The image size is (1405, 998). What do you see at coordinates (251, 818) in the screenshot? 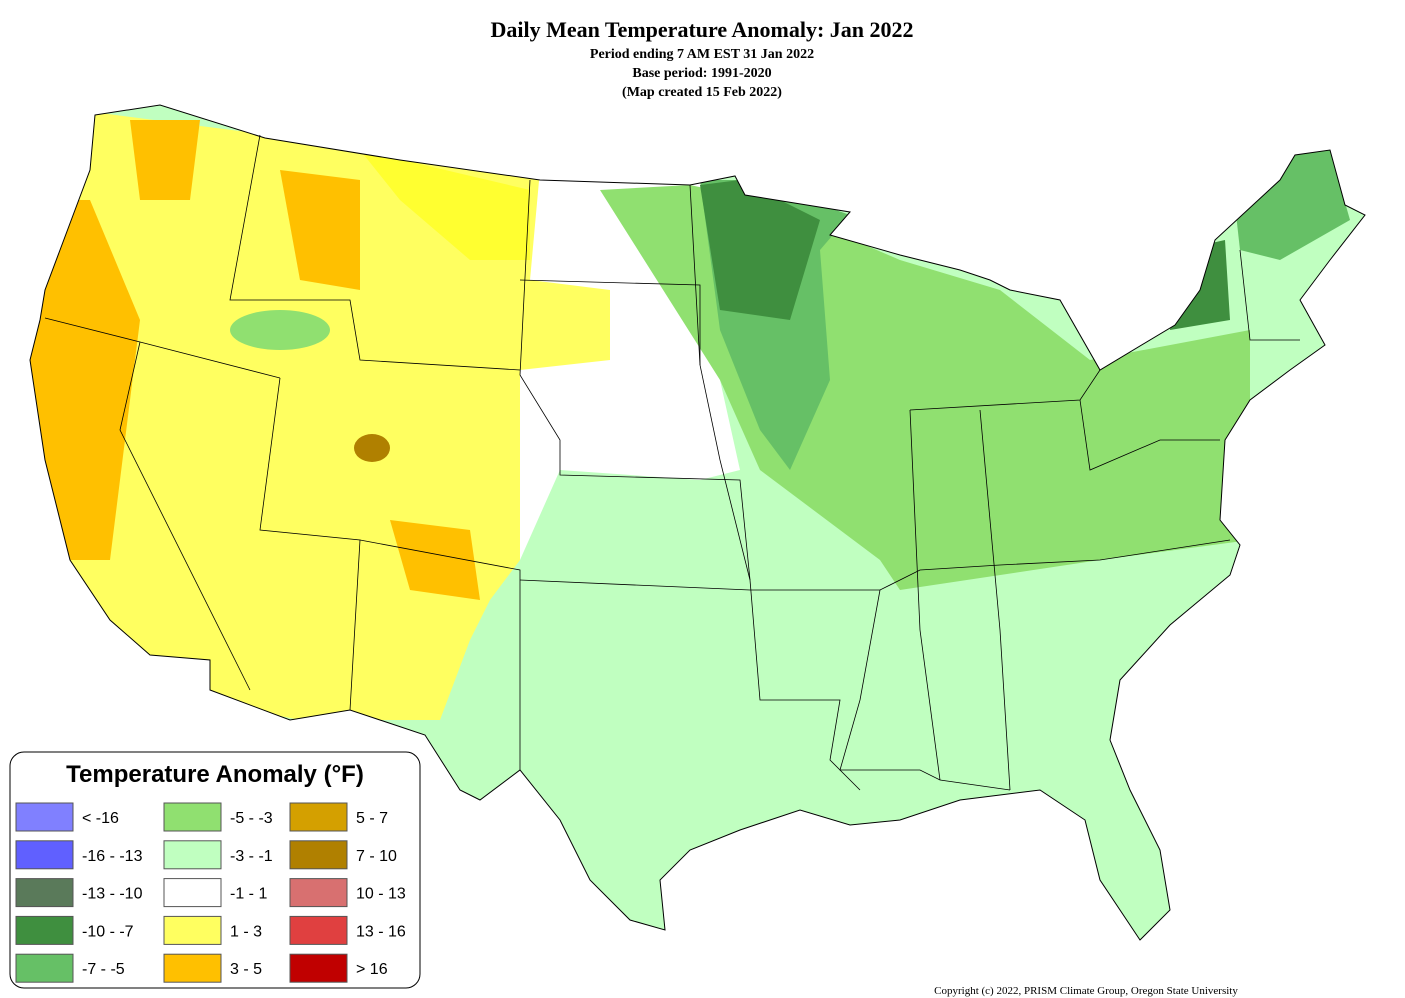
I see `legend-label: -5 - -3` at bounding box center [251, 818].